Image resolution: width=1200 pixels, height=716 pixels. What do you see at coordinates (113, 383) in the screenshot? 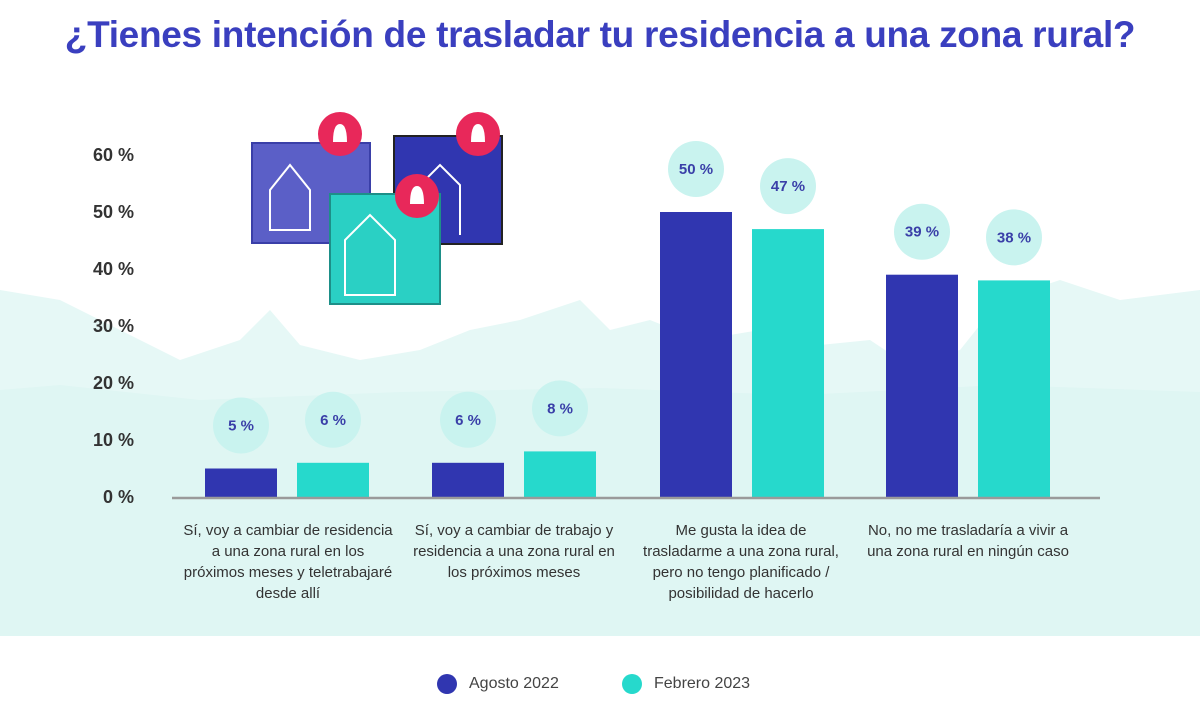
I see `y-tick-label: 20 %` at bounding box center [113, 383].